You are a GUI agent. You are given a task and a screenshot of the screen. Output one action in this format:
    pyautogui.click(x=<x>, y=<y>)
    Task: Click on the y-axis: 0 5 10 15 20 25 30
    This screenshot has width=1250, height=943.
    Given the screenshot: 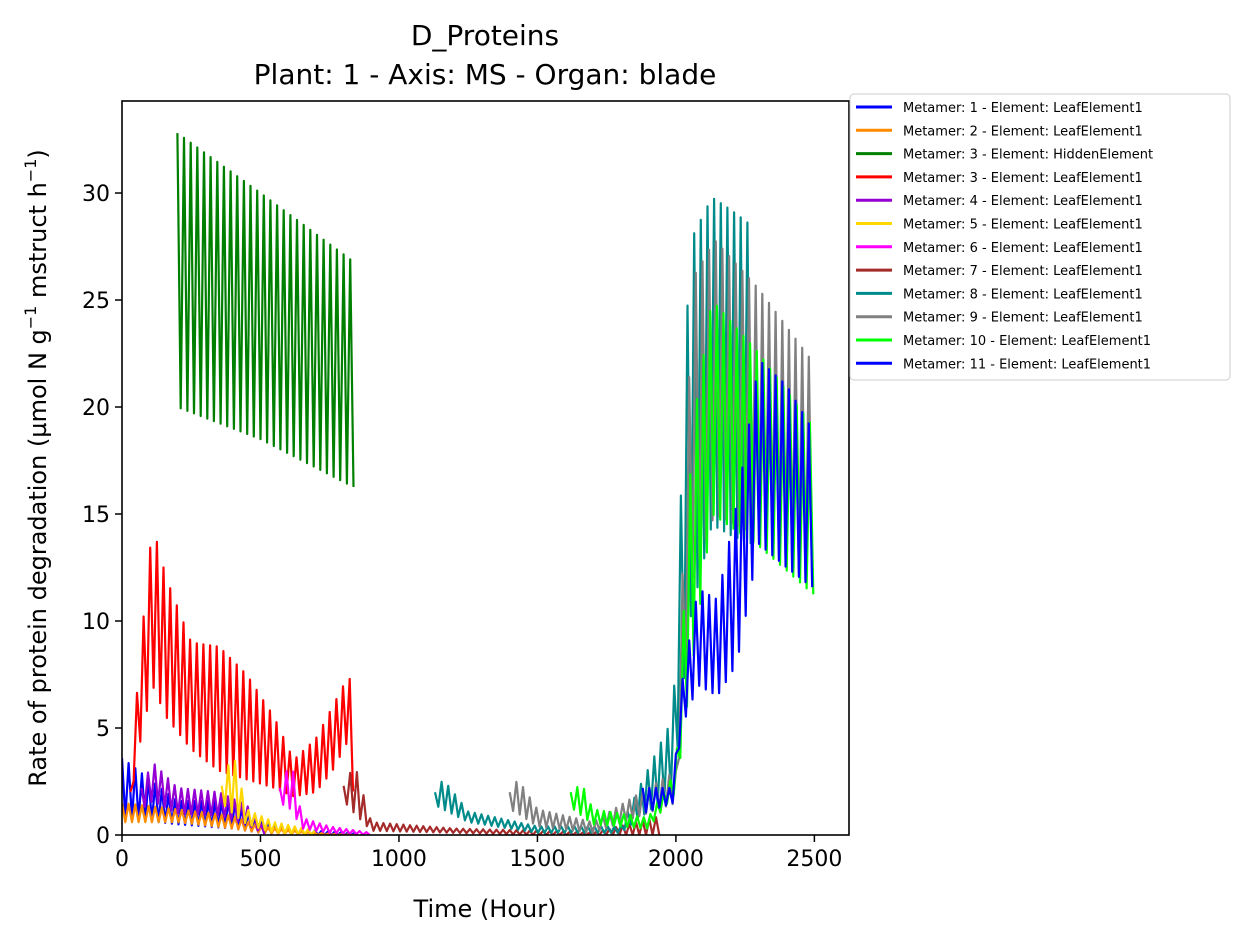 What is the action you would take?
    pyautogui.click(x=102, y=515)
    